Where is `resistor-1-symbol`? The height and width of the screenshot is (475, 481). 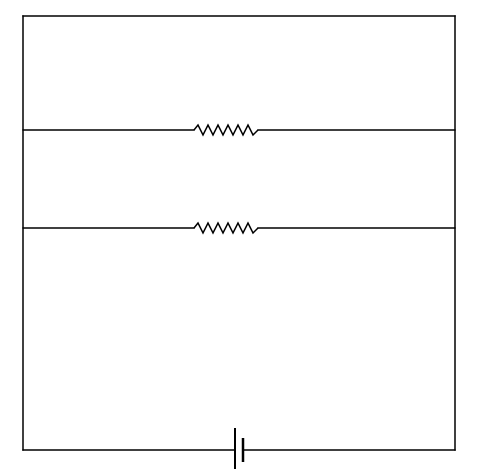 resistor-1-symbol is located at coordinates (226, 130).